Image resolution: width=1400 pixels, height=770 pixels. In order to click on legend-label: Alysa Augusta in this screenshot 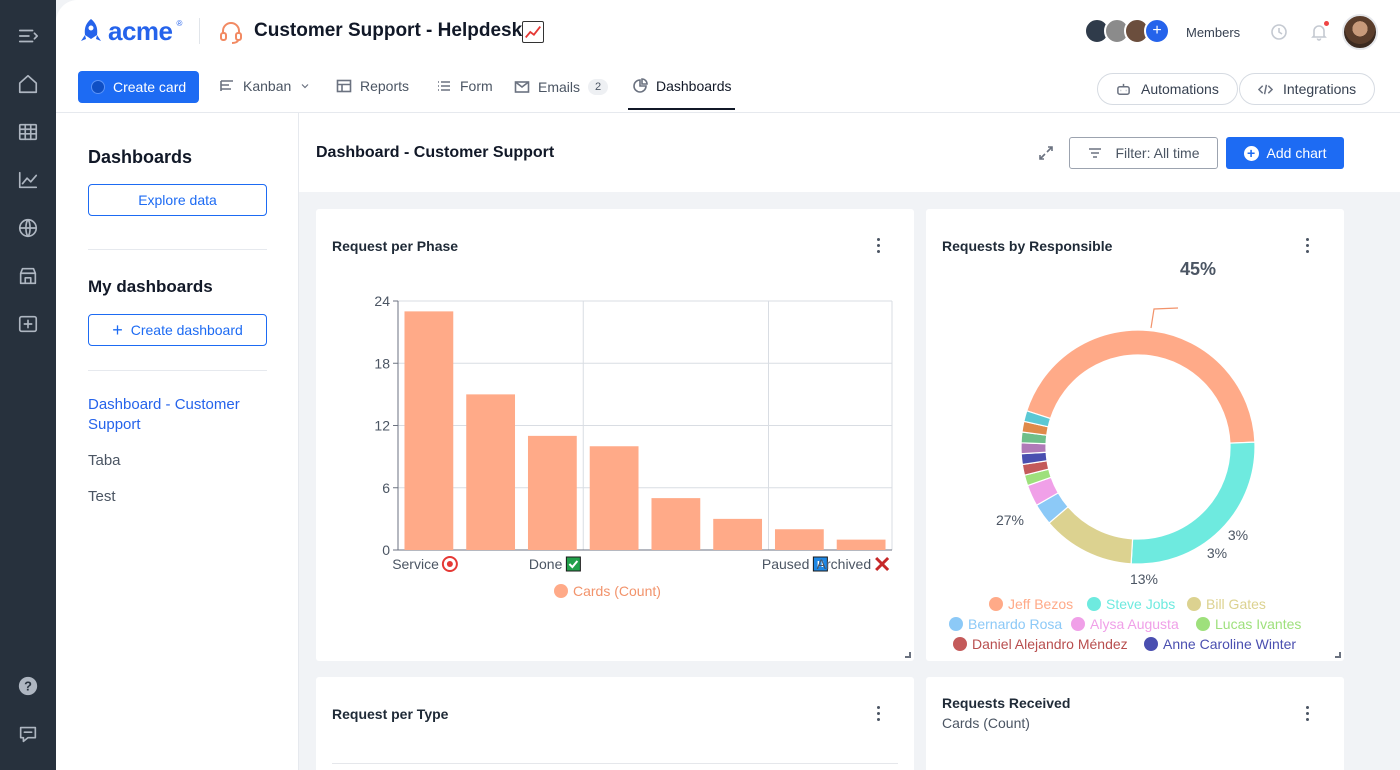, I will do `click(1134, 624)`.